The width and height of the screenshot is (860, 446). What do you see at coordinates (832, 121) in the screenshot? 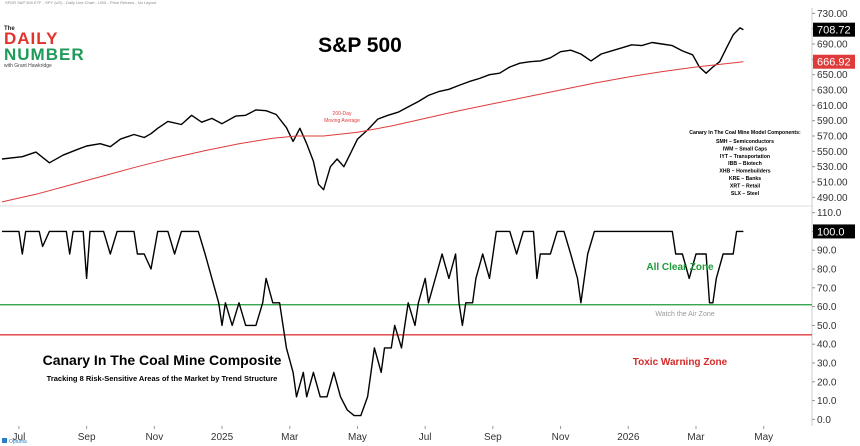
I see `price-tick-label: 590.00` at bounding box center [832, 121].